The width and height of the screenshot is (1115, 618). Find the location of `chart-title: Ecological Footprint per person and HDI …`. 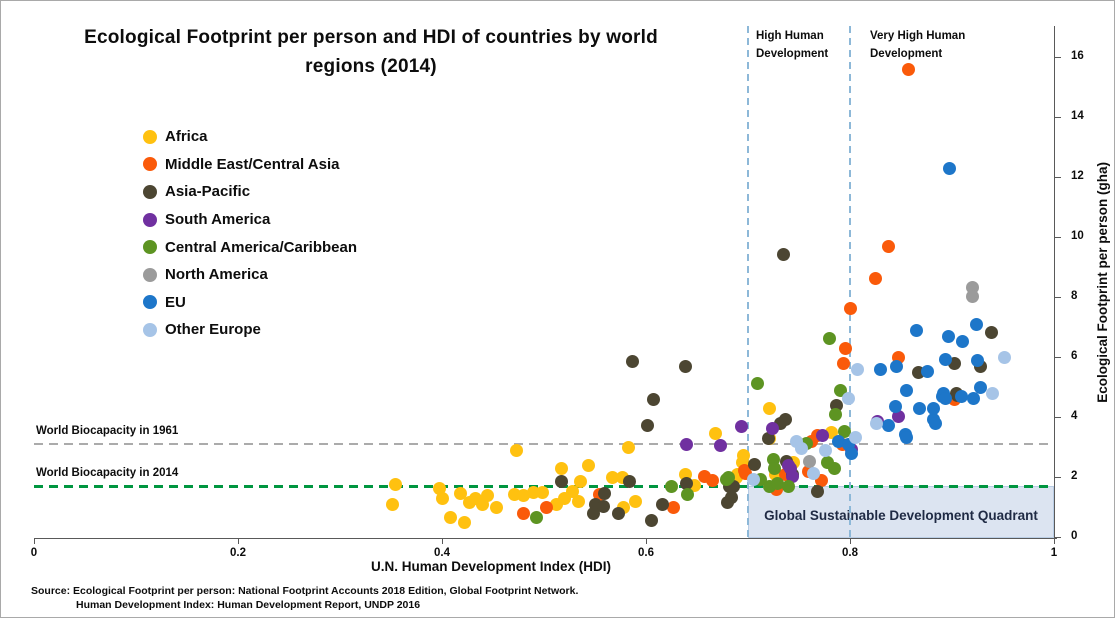

chart-title: Ecological Footprint per person and HDI … is located at coordinates (371, 52).